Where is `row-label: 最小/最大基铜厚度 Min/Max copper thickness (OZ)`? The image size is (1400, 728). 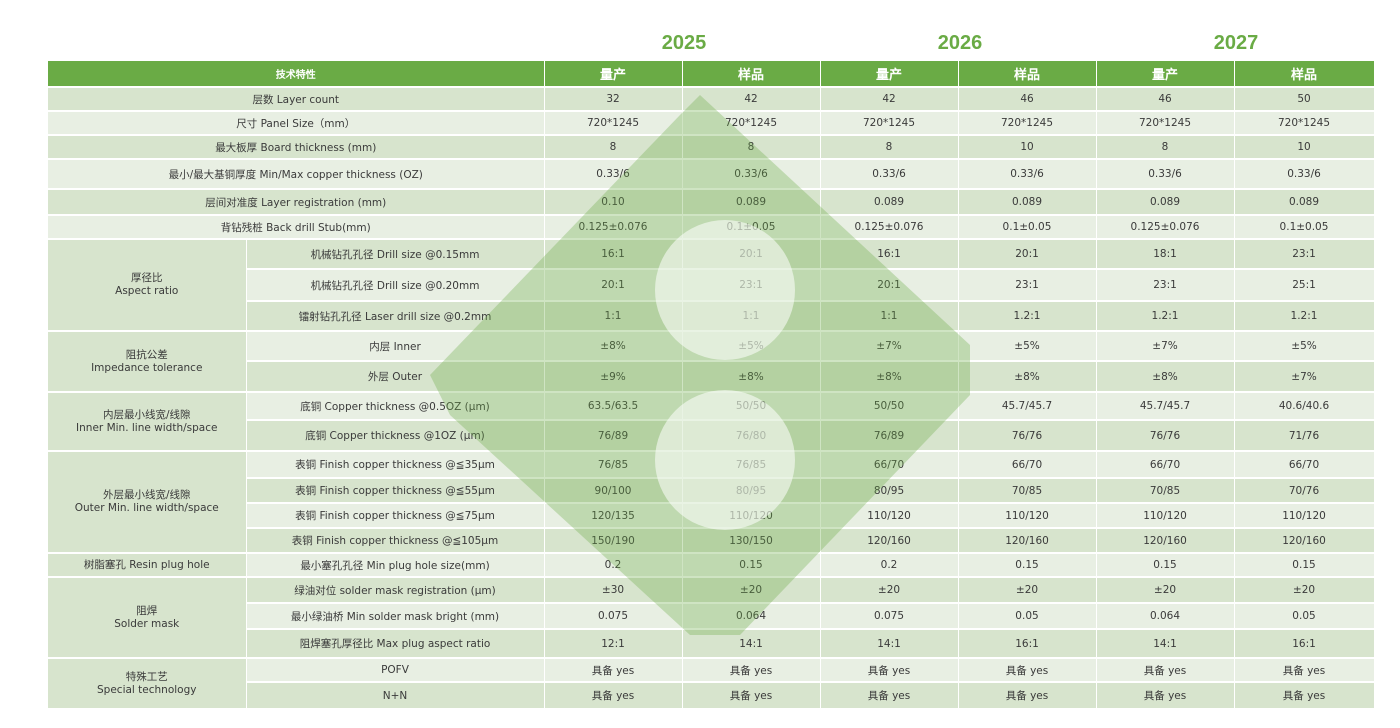
row-label: 最小/最大基铜厚度 Min/Max copper thickness (OZ) is located at coordinates (296, 174).